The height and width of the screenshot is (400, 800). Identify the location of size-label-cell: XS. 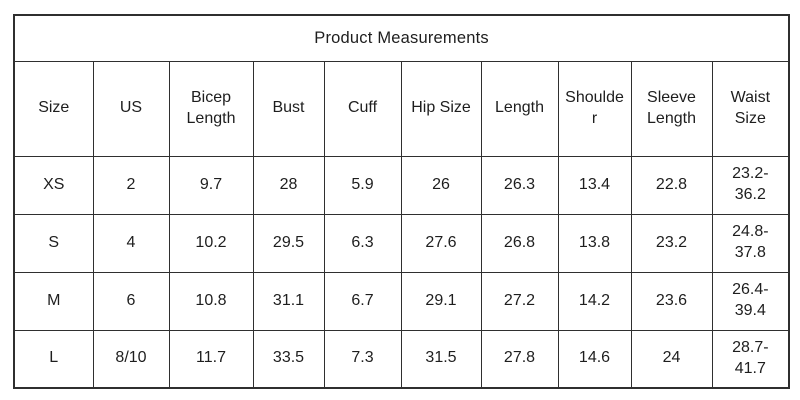
(53, 185).